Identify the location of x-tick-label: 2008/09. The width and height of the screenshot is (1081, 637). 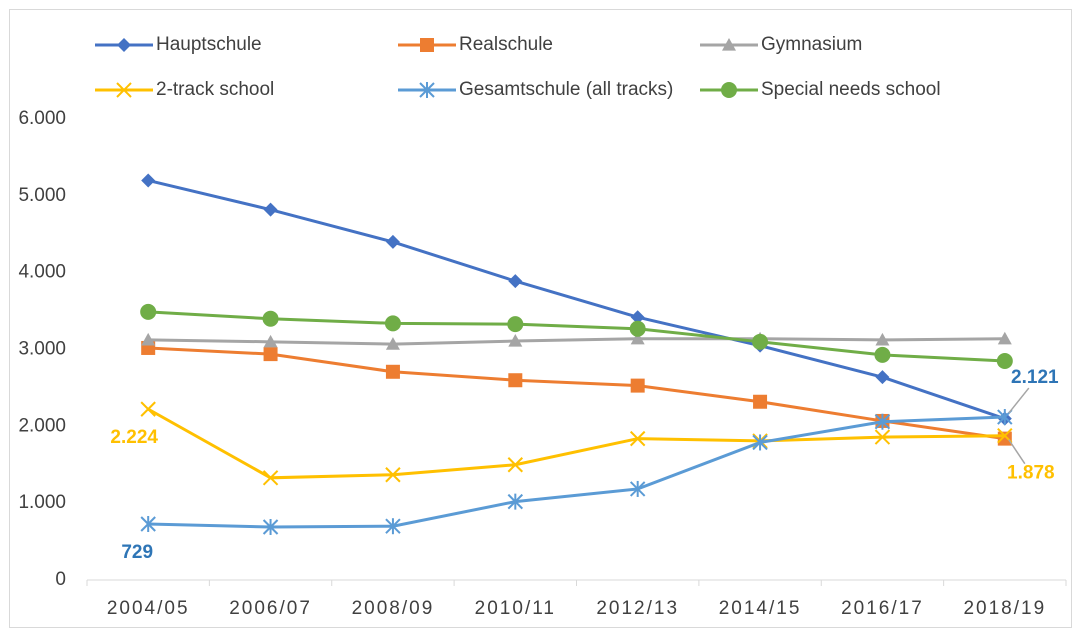
(393, 608).